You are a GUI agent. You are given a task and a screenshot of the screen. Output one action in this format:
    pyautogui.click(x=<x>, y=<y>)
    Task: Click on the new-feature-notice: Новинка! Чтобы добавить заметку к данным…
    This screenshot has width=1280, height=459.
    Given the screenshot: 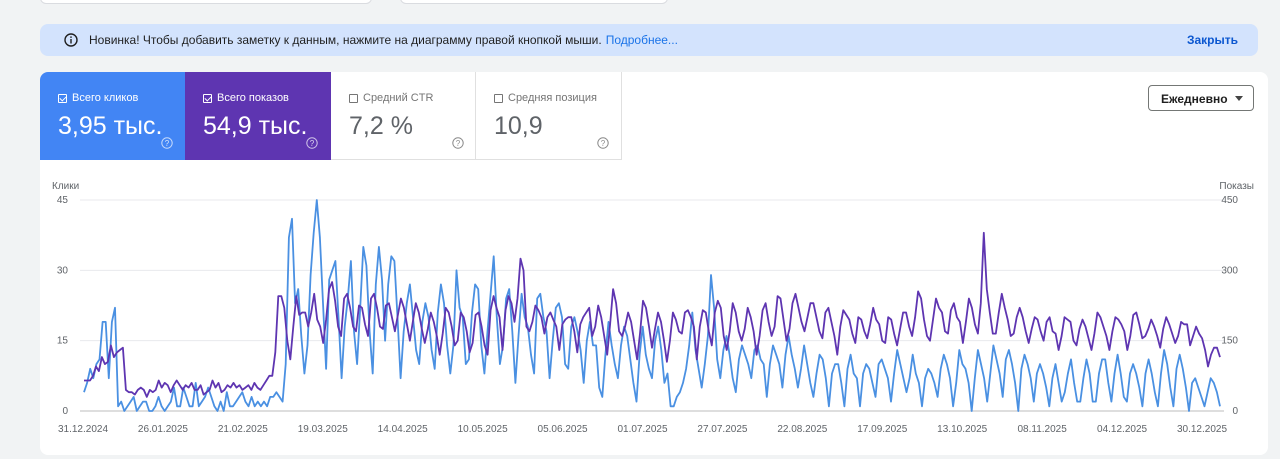 What is the action you would take?
    pyautogui.click(x=649, y=40)
    